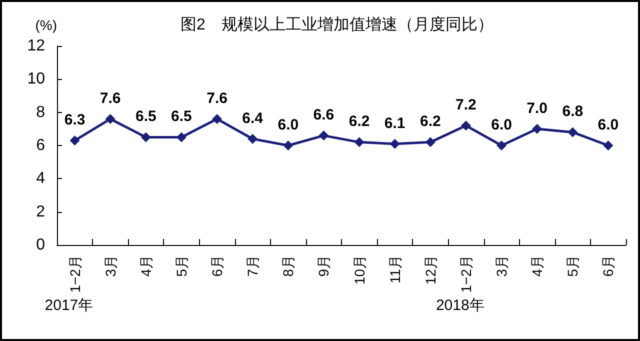  What do you see at coordinates (394, 269) in the screenshot?
I see `x-tick-label: 11月` at bounding box center [394, 269].